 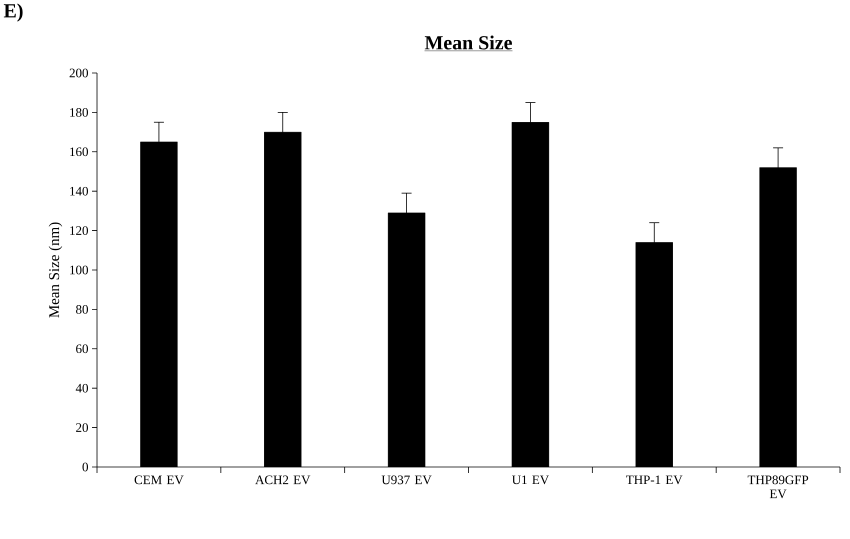 I want to click on x-tick-label: U937 EV, so click(x=407, y=480).